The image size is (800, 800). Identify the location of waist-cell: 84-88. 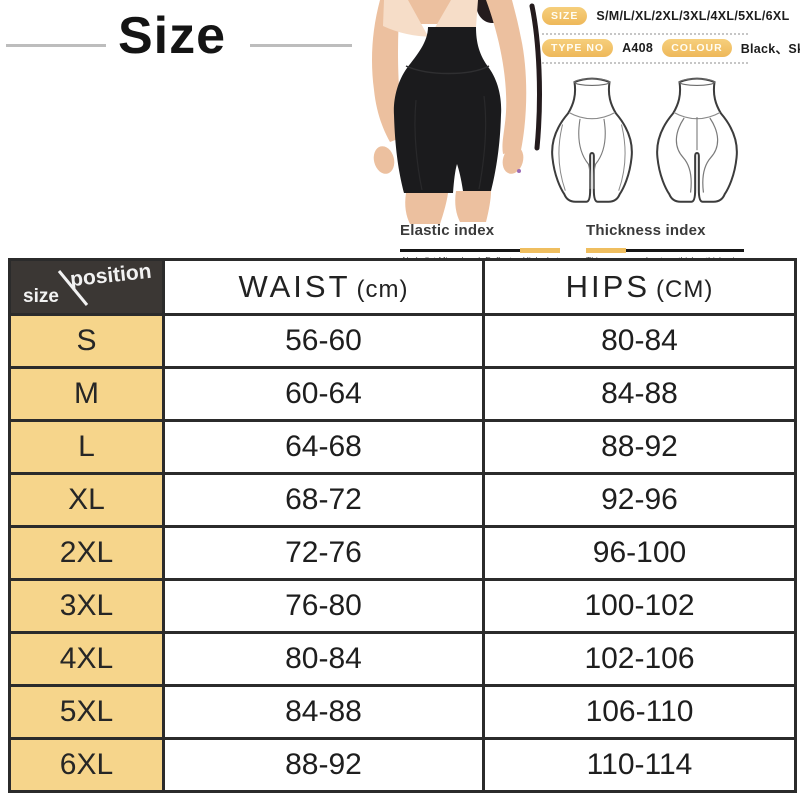
(323, 712).